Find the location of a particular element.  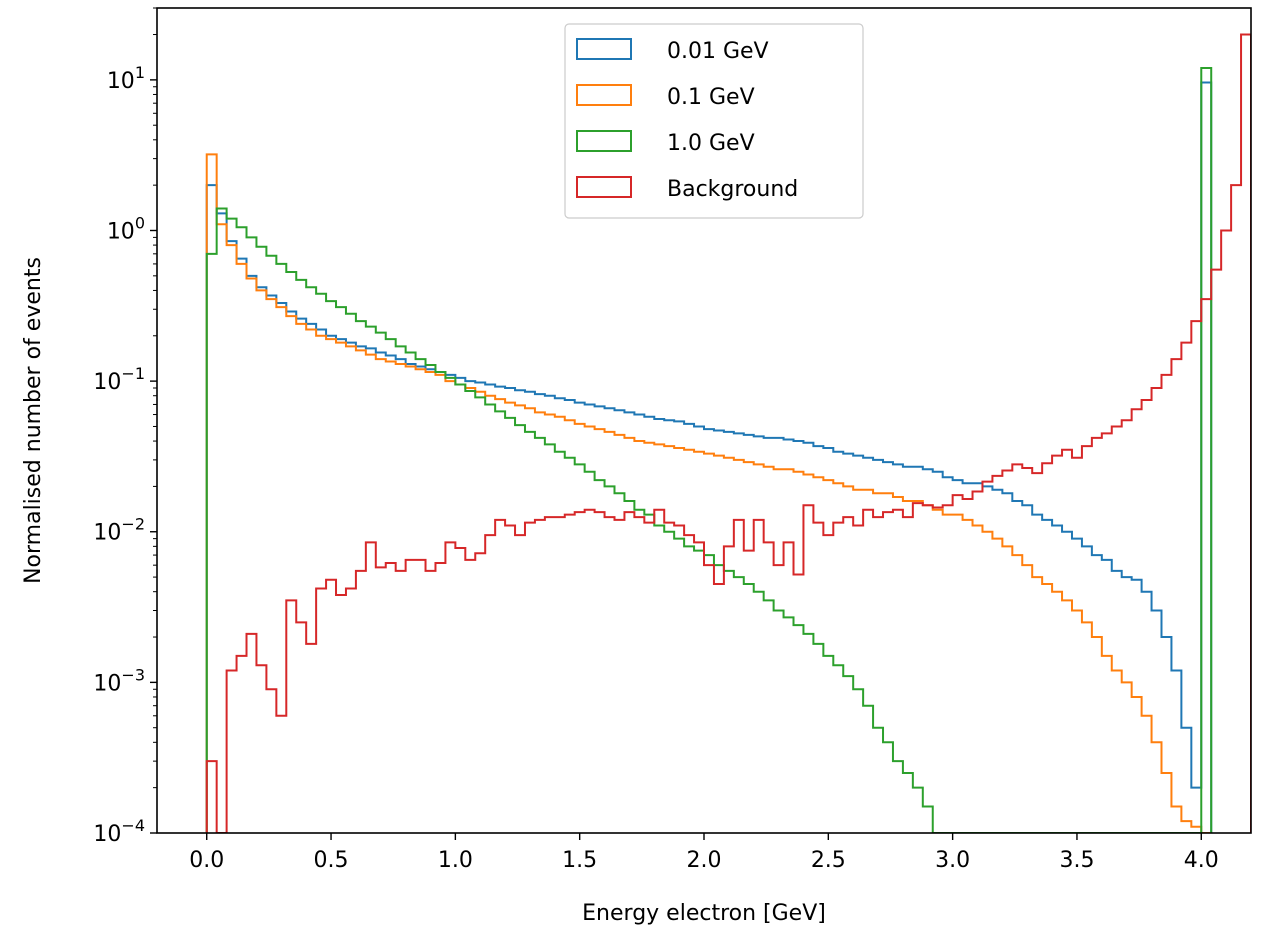

y-tick-label: 10¹ is located at coordinates (126, 78).